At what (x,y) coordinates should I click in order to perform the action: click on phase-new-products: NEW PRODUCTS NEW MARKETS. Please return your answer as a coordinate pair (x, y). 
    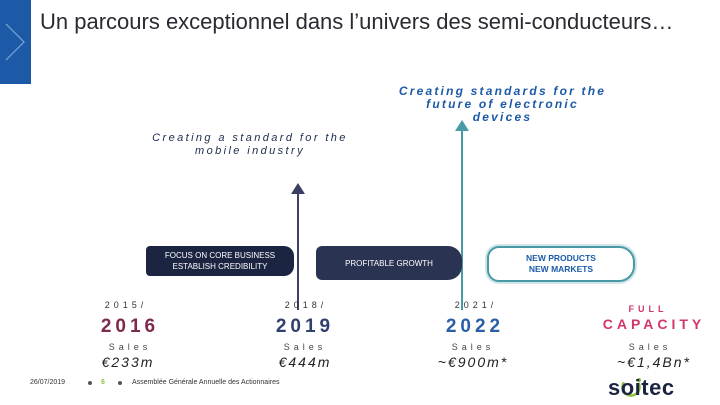
    Looking at the image, I should click on (561, 264).